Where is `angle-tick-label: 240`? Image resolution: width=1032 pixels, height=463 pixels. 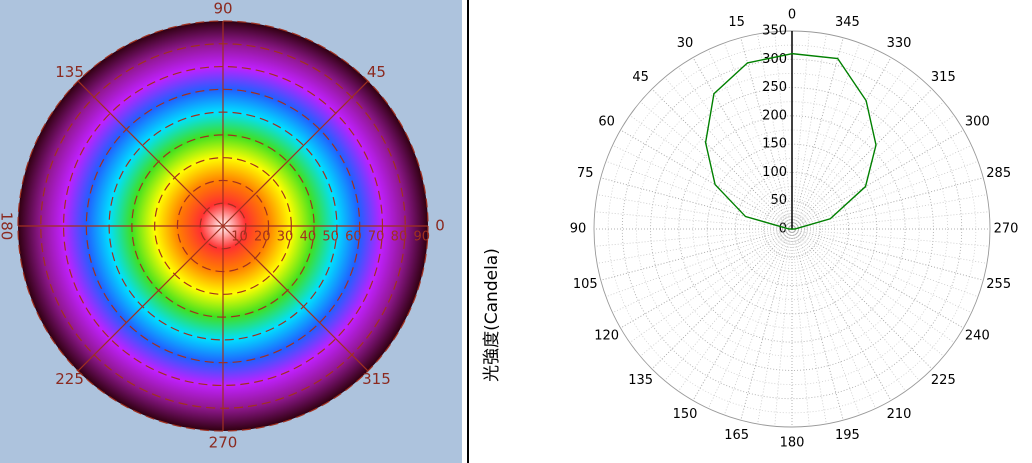 angle-tick-label: 240 is located at coordinates (977, 336).